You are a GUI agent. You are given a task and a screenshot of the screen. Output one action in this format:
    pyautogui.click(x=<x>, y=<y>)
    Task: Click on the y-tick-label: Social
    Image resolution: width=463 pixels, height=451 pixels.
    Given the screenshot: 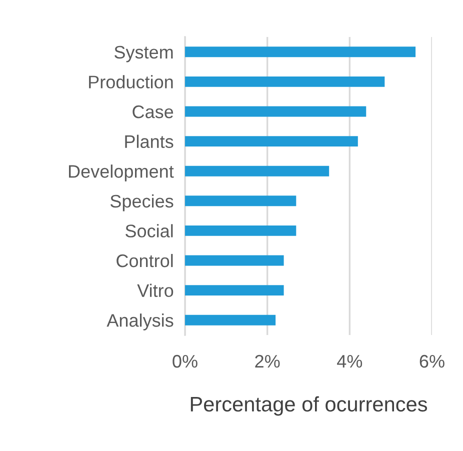 What is the action you would take?
    pyautogui.click(x=149, y=231)
    